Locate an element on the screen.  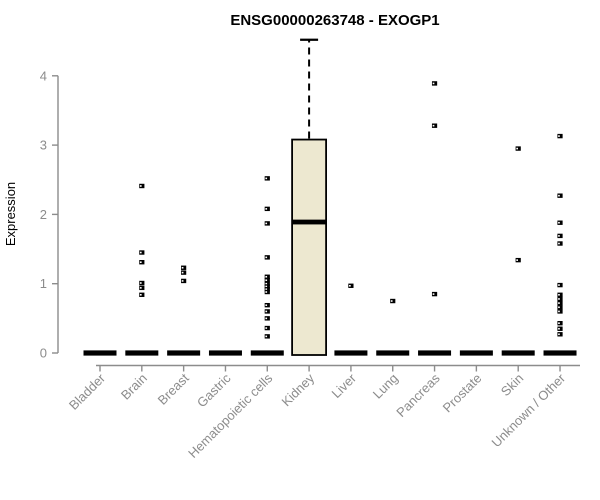
boxplot-kidney is located at coordinates (309, 197).